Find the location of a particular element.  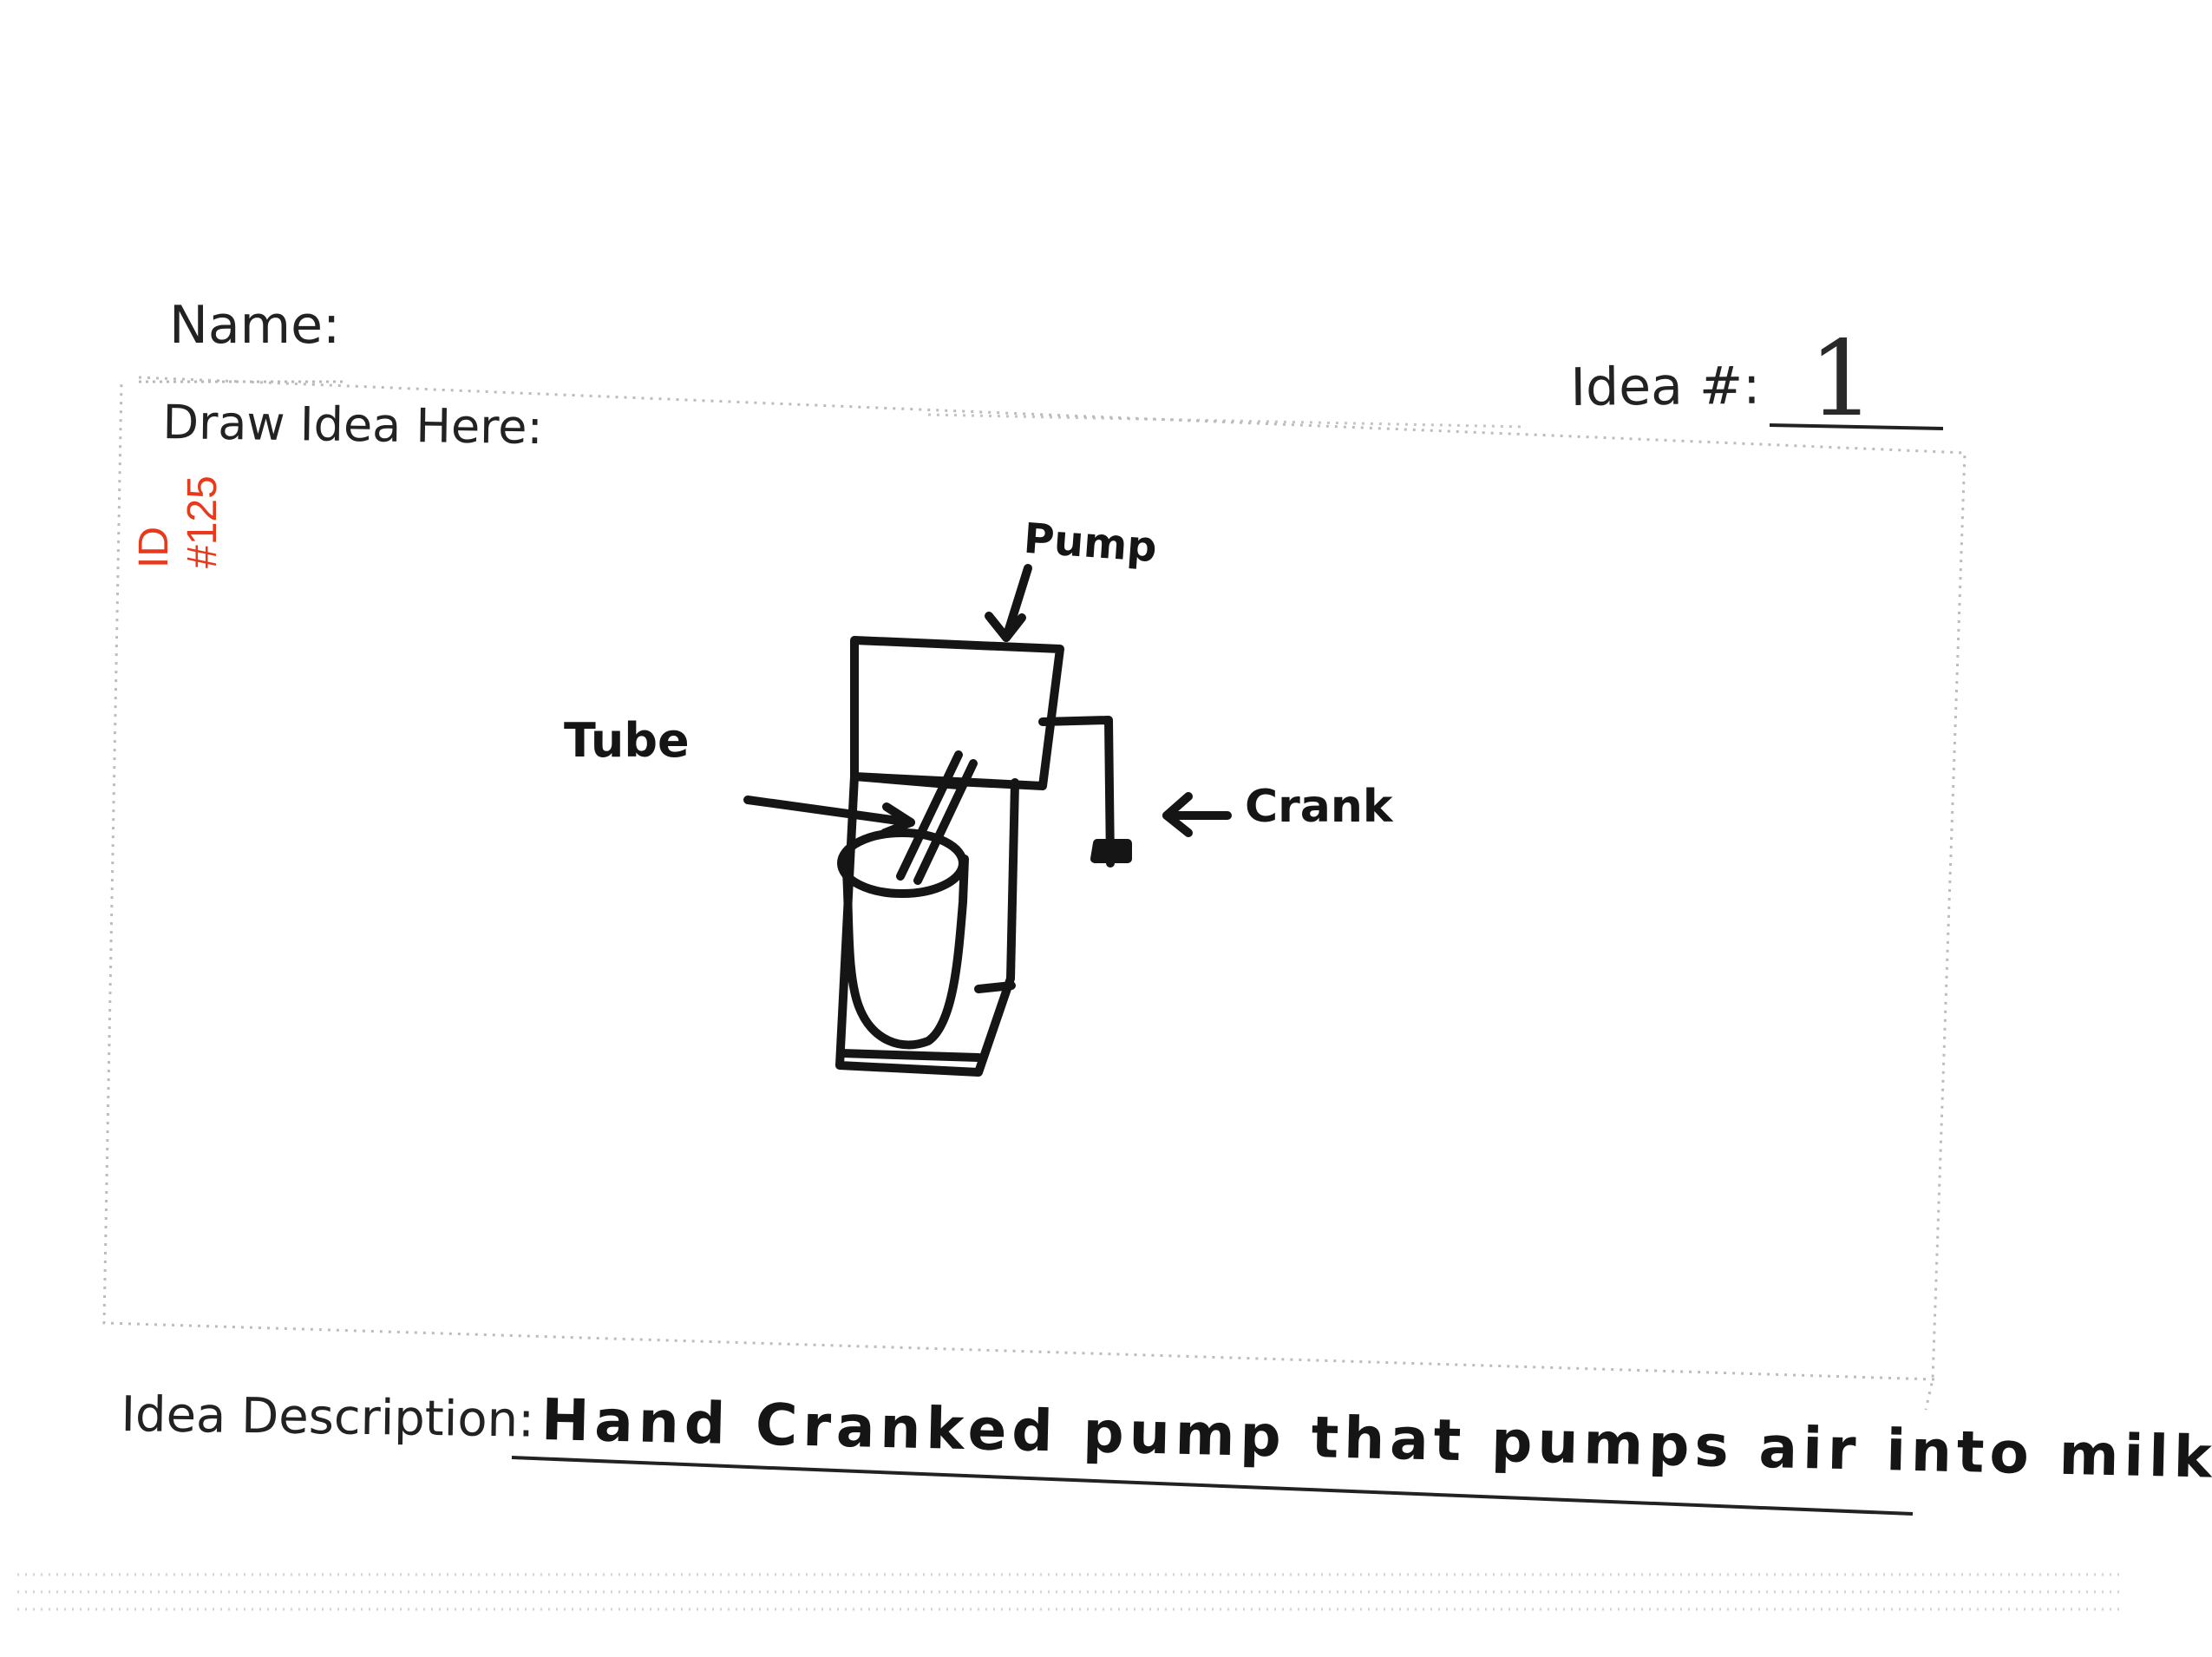

idea-number-value: 1 is located at coordinates (1842, 379).